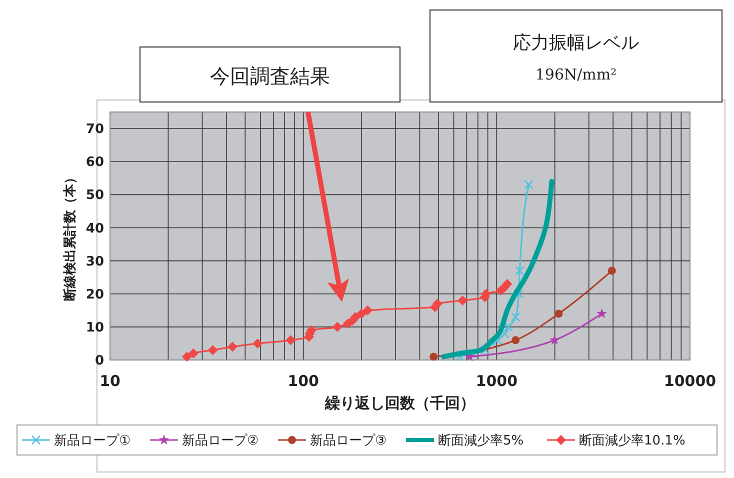 The image size is (734, 478). Describe the element at coordinates (497, 381) in the screenshot. I see `x-tick-label: 1000` at that location.